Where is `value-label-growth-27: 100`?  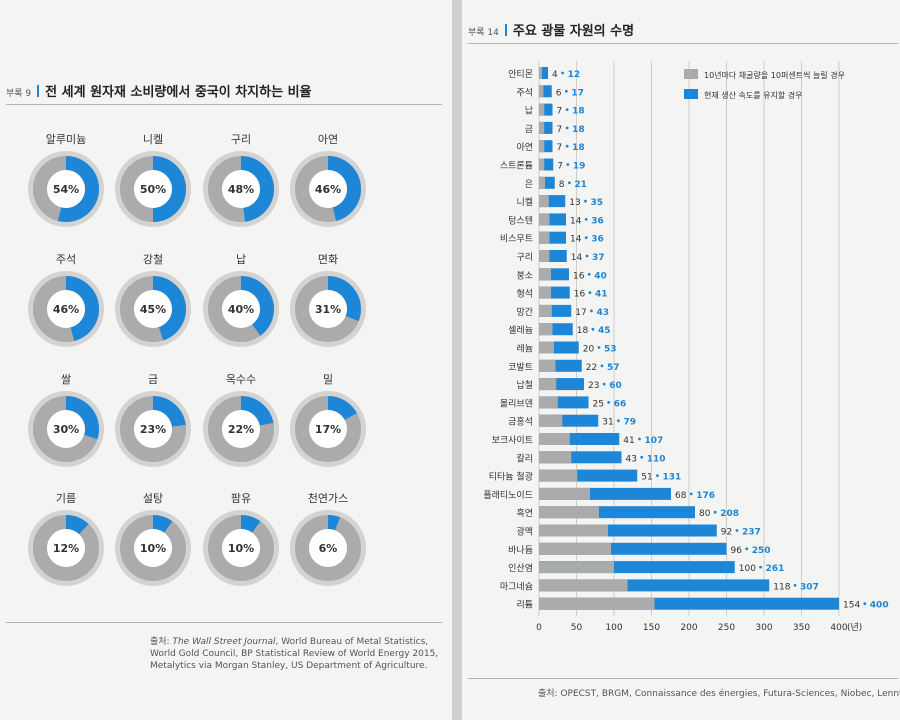 value-label-growth-27: 100 is located at coordinates (747, 569).